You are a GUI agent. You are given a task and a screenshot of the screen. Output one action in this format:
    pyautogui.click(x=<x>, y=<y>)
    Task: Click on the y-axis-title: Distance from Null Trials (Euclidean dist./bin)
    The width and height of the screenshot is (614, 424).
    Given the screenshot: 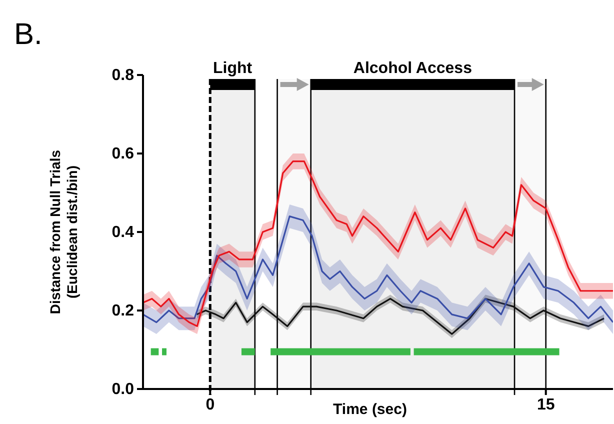 What is the action you would take?
    pyautogui.click(x=63, y=232)
    